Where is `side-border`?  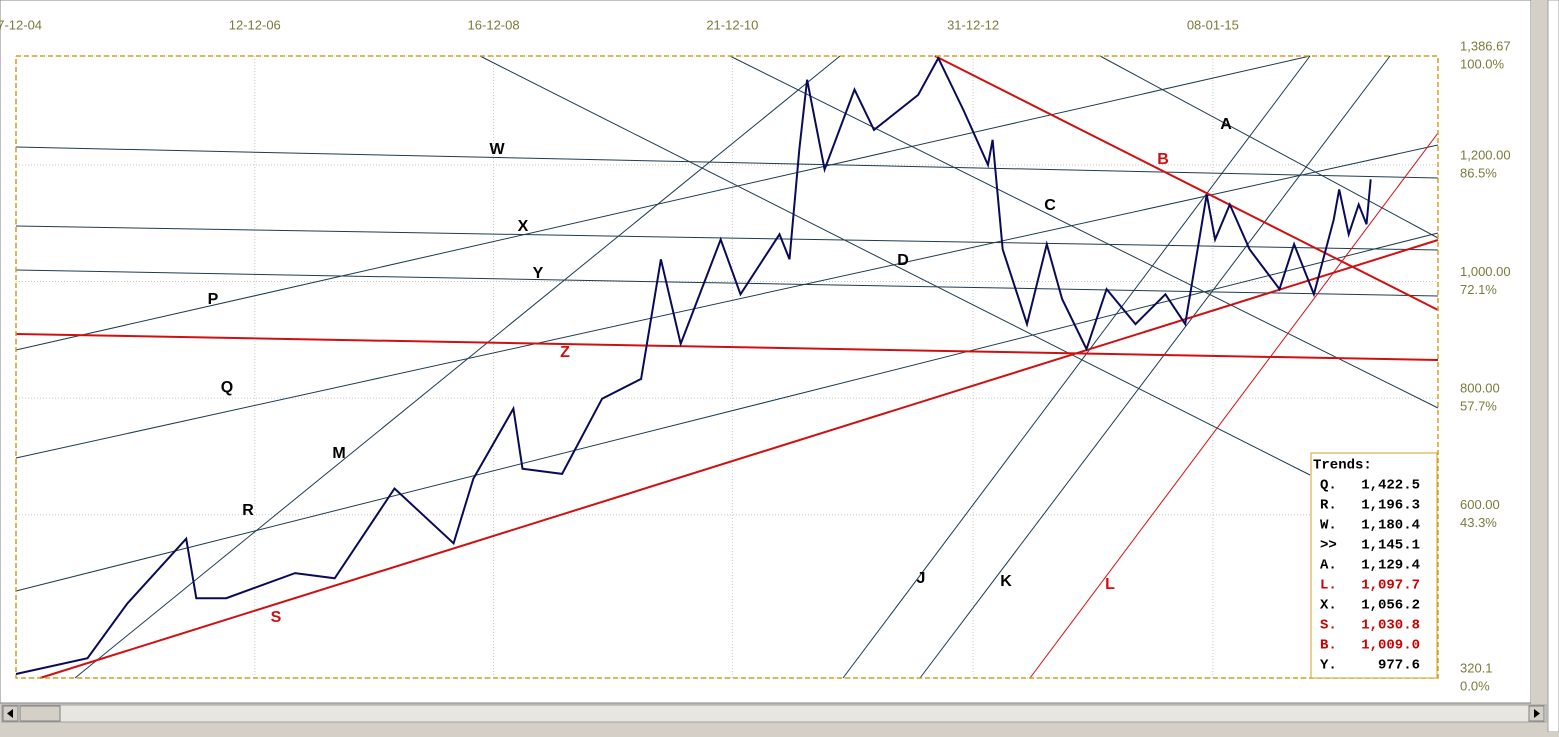 side-border is located at coordinates (1553, 366).